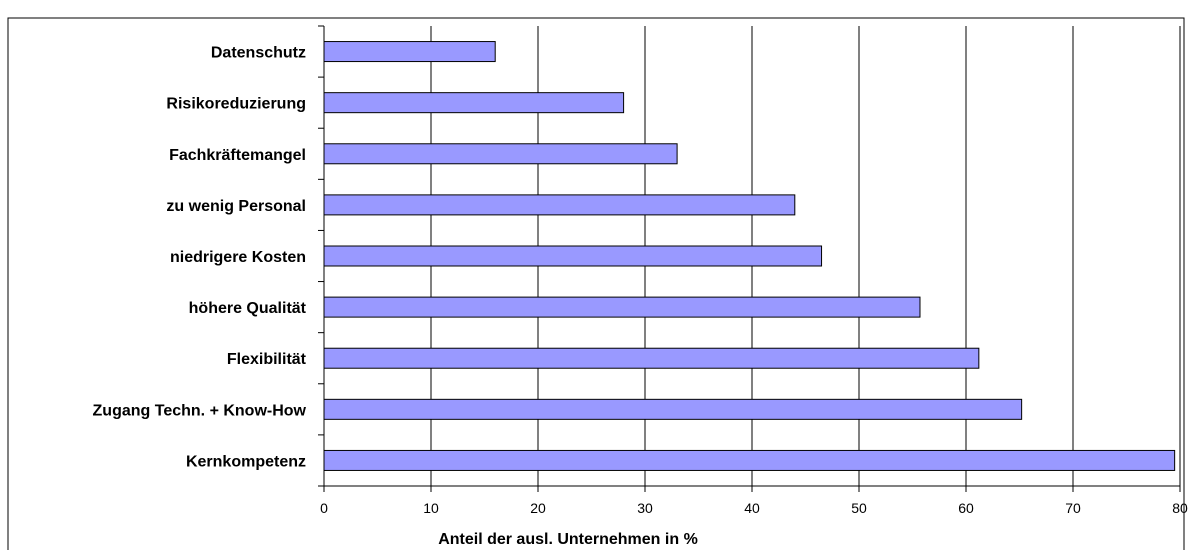 The width and height of the screenshot is (1192, 555). Describe the element at coordinates (236, 206) in the screenshot. I see `category-label: zu wenig Personal` at that location.